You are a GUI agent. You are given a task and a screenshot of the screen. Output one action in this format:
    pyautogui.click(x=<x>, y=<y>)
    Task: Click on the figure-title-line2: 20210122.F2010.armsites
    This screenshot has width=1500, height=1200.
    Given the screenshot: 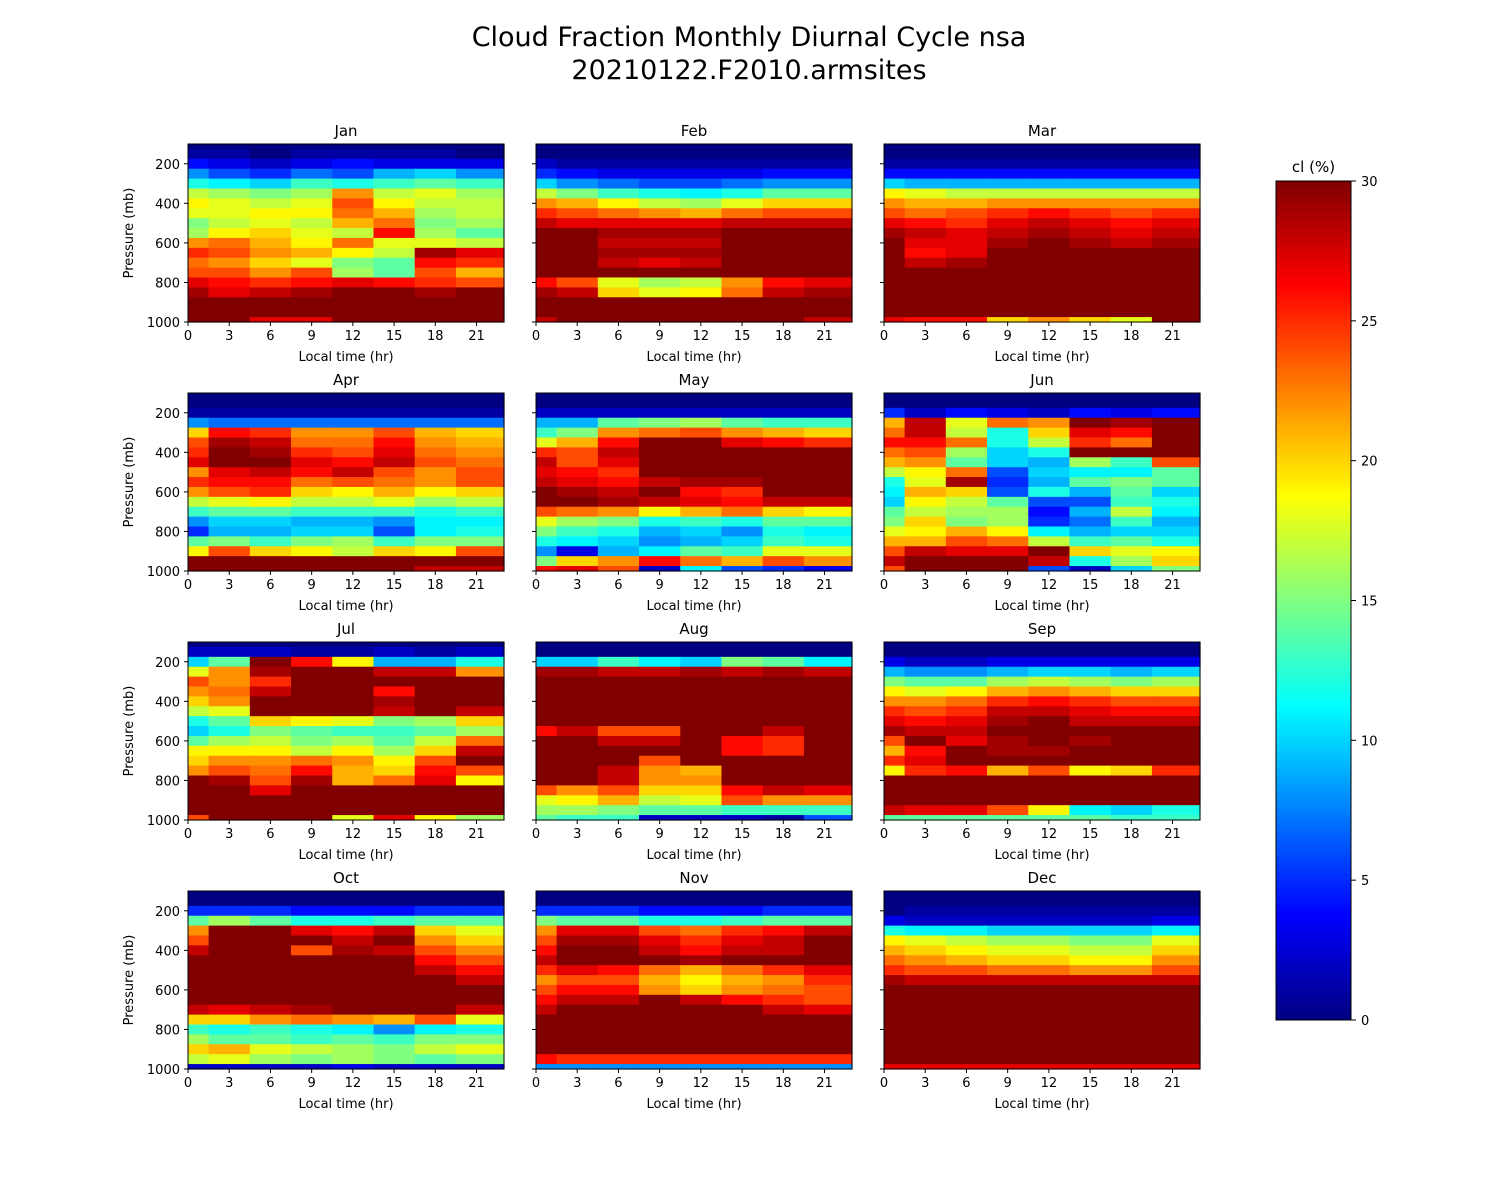 What is the action you would take?
    pyautogui.click(x=748, y=70)
    